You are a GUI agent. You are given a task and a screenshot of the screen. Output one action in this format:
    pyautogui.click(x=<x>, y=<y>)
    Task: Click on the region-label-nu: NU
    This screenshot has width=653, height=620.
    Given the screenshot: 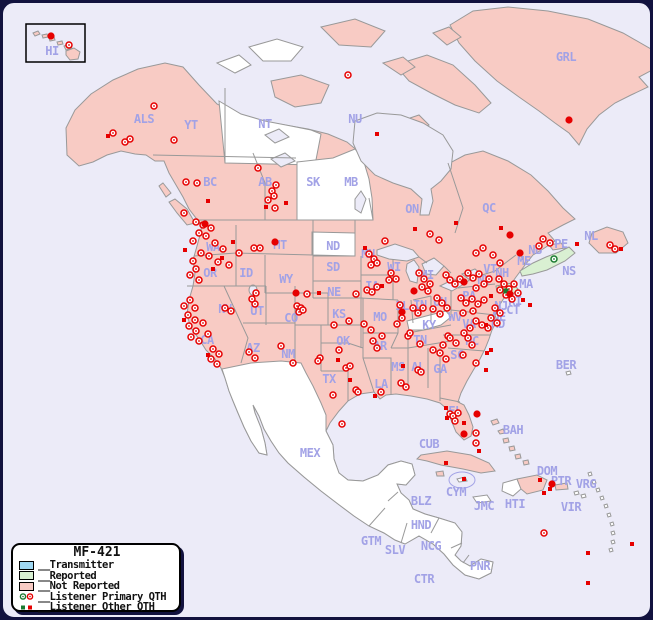 What is the action you would take?
    pyautogui.click(x=355, y=119)
    